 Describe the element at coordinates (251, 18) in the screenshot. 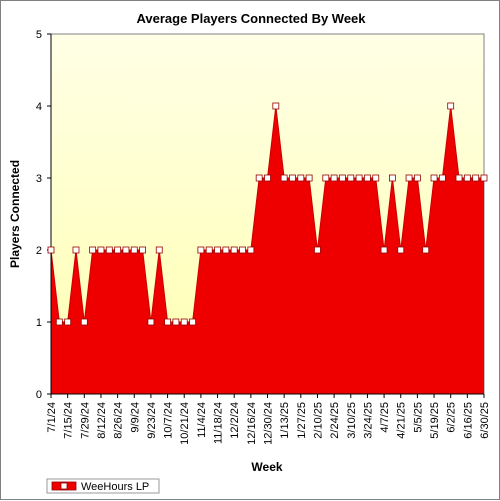

I see `chart-title: Average Players Connected By Week` at that location.